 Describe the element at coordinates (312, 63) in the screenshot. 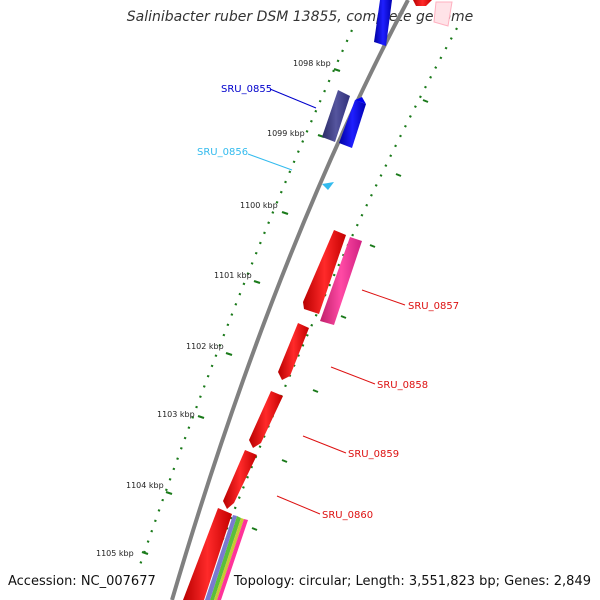

I see `kbp-label: 1098 kbp` at that location.